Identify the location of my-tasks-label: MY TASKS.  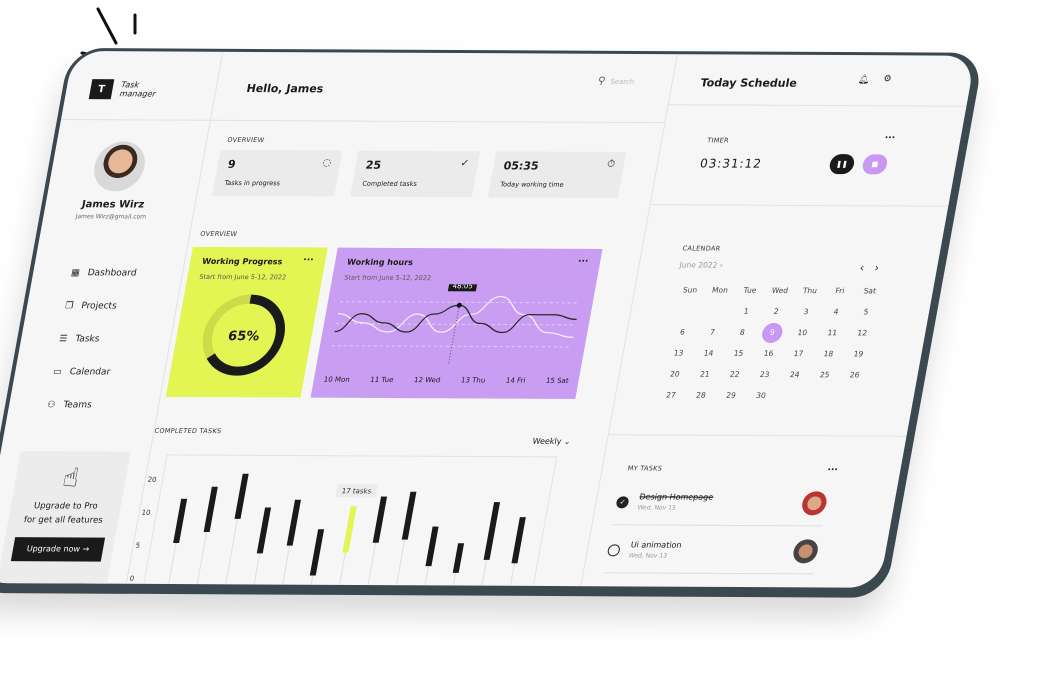
(644, 468).